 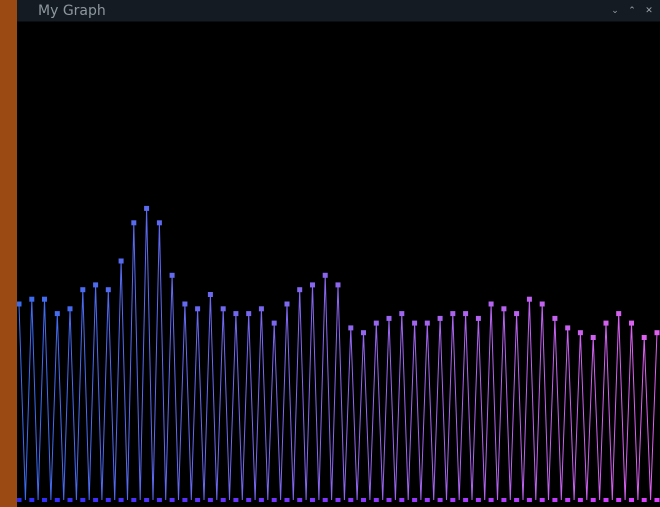 What do you see at coordinates (615, 11) in the screenshot?
I see `minimize-icon: ⌄` at bounding box center [615, 11].